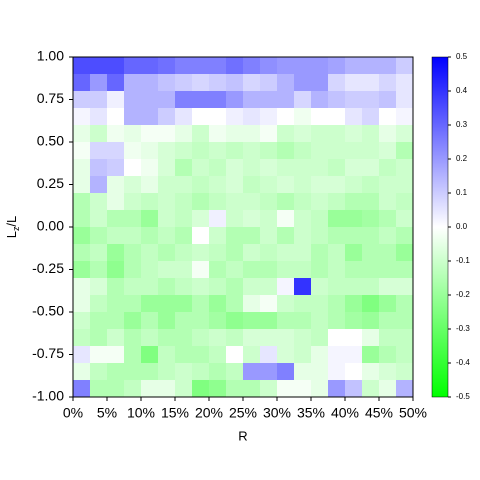  I want to click on colorbar-tick-label: 0.3, so click(462, 124).